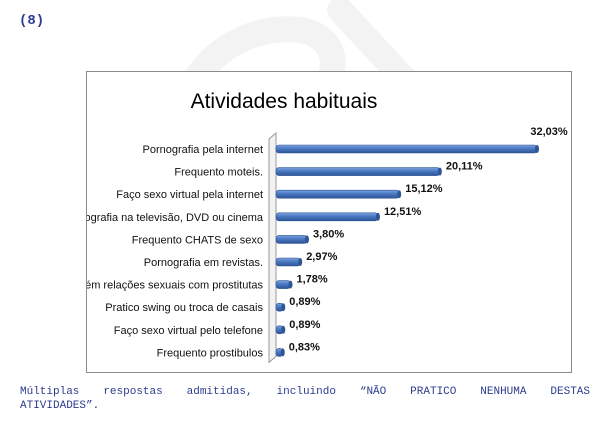  Describe the element at coordinates (321, 257) in the screenshot. I see `value-label: 2,97%` at that location.